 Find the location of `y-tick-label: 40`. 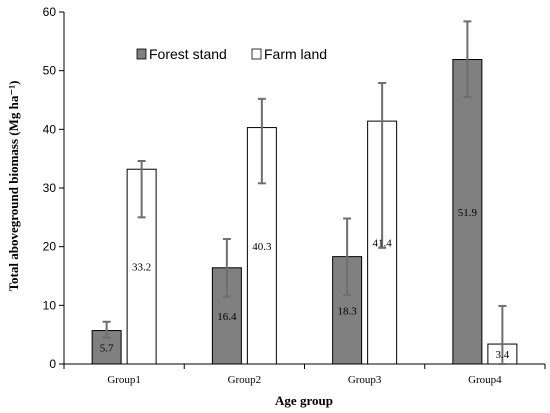

y-tick-label: 40 is located at coordinates (50, 129).